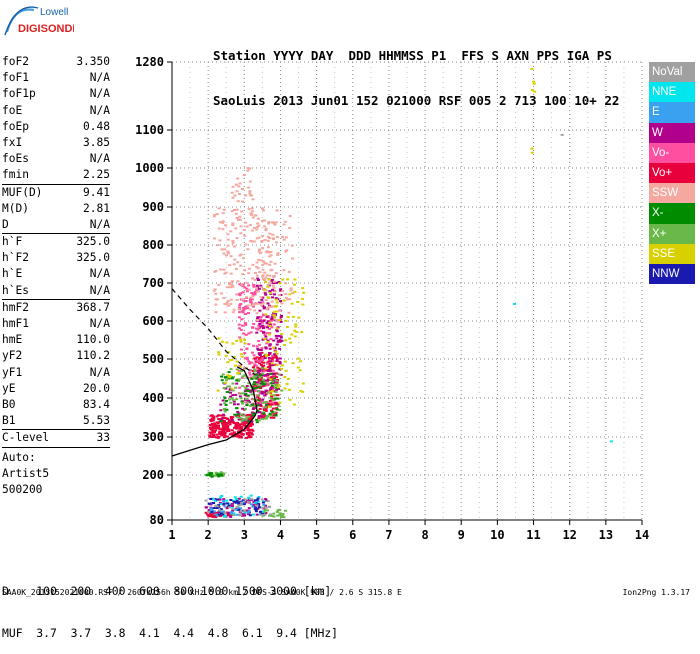  What do you see at coordinates (15, 126) in the screenshot?
I see `param-name: foEp` at bounding box center [15, 126].